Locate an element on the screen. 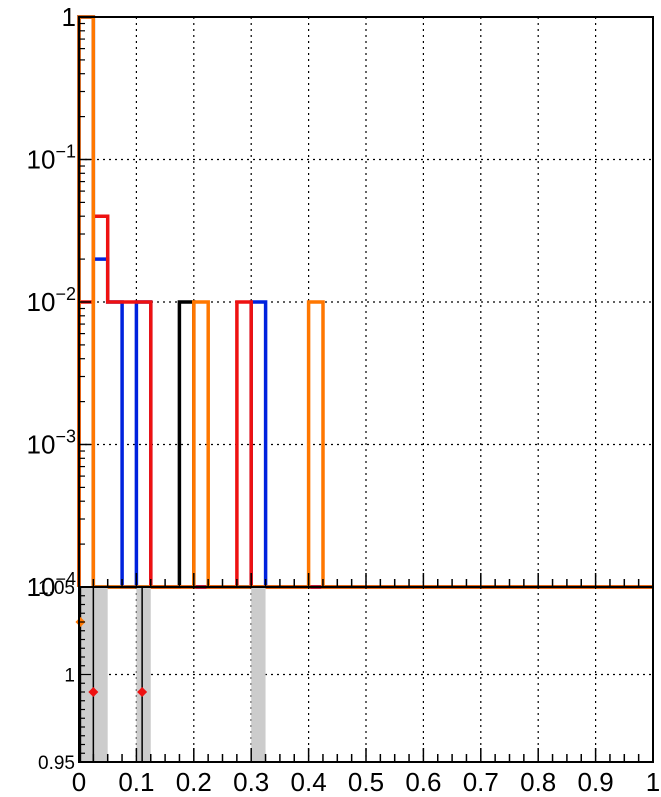  top-y-tick-label: 10⁻¹ is located at coordinates (51, 158).